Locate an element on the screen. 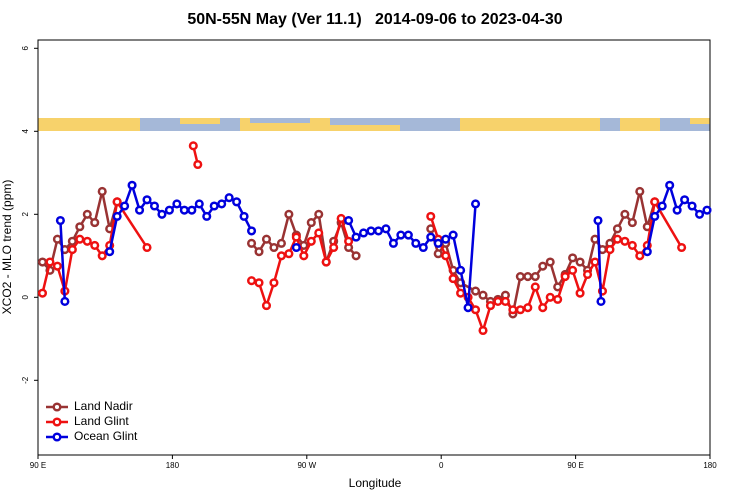 The image size is (750, 500). land-ocean-strip is located at coordinates (374, 124).